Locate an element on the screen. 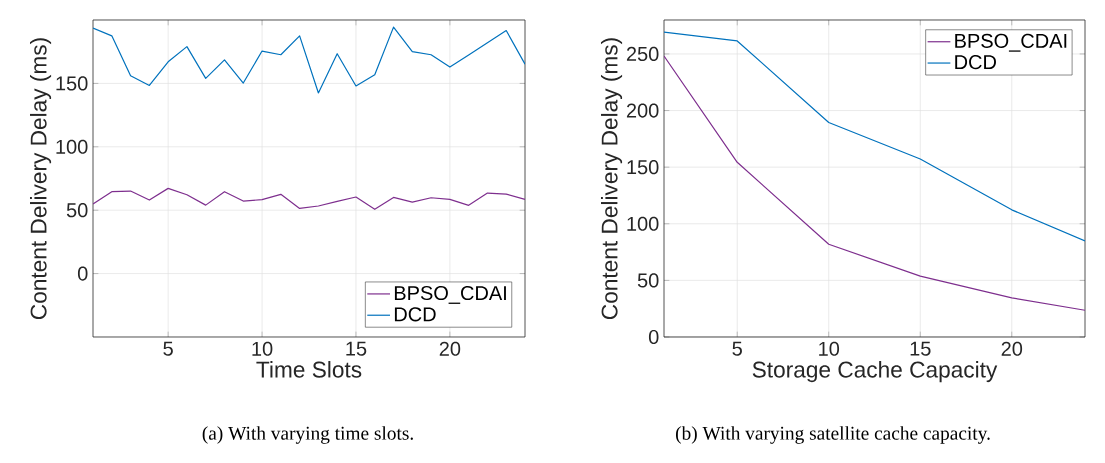 This screenshot has height=463, width=1105. x-axis-title: Storage Cache Capacity is located at coordinates (875, 372).